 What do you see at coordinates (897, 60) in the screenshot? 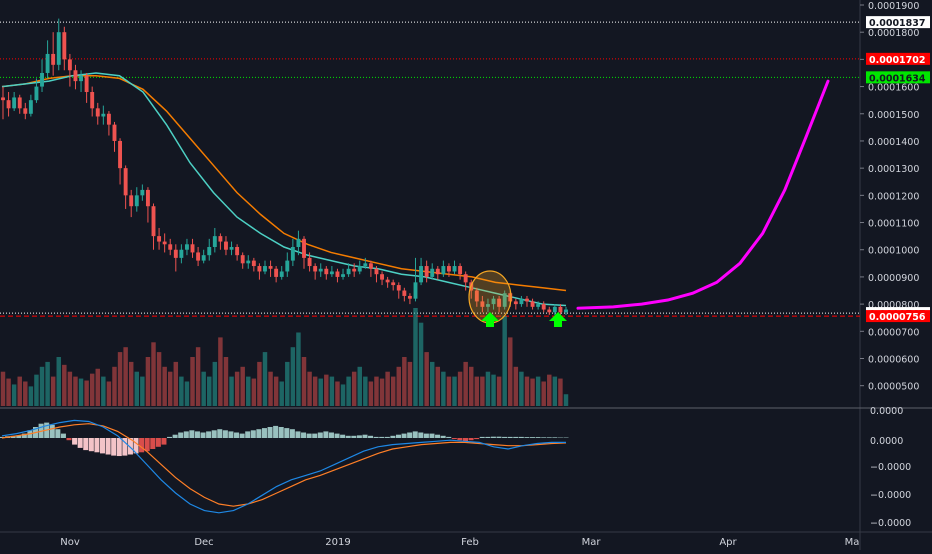
I see `price-marker-label: 0.0001702` at bounding box center [897, 60].